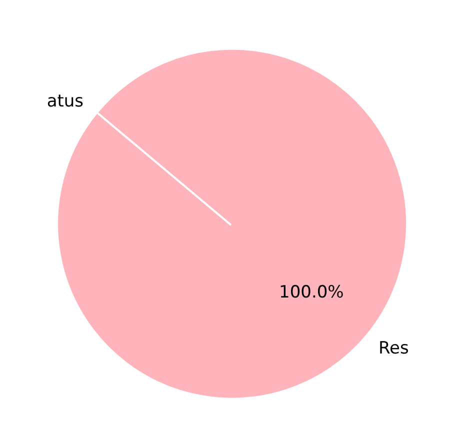 The height and width of the screenshot is (441, 452). I want to click on data-label: 100.0%, so click(311, 292).